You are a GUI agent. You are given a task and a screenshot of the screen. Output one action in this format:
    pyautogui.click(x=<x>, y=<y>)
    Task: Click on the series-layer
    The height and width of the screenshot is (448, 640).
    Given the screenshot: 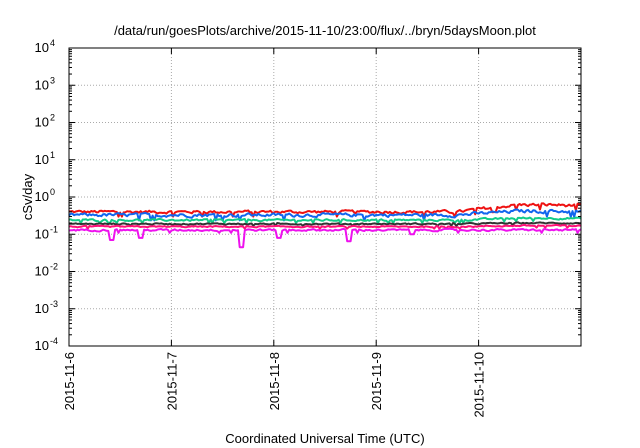 What is the action you would take?
    pyautogui.click(x=325, y=225)
    